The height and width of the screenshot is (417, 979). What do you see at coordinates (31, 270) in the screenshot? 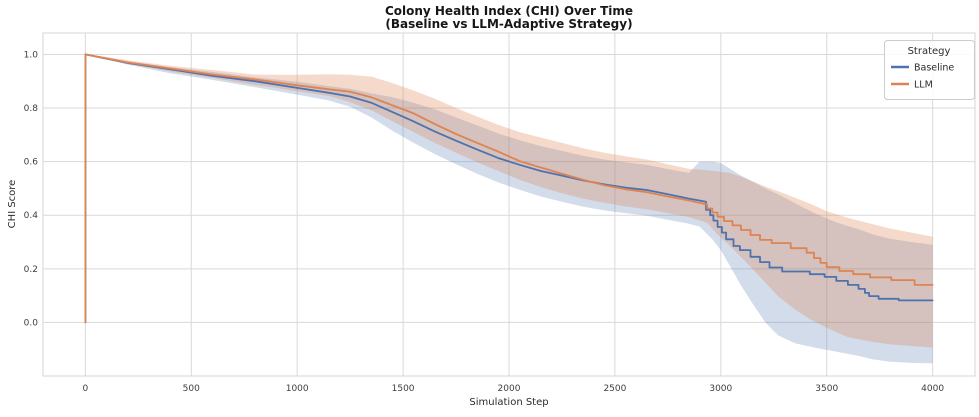
I see `y-tick-label: 0.2` at bounding box center [31, 270].